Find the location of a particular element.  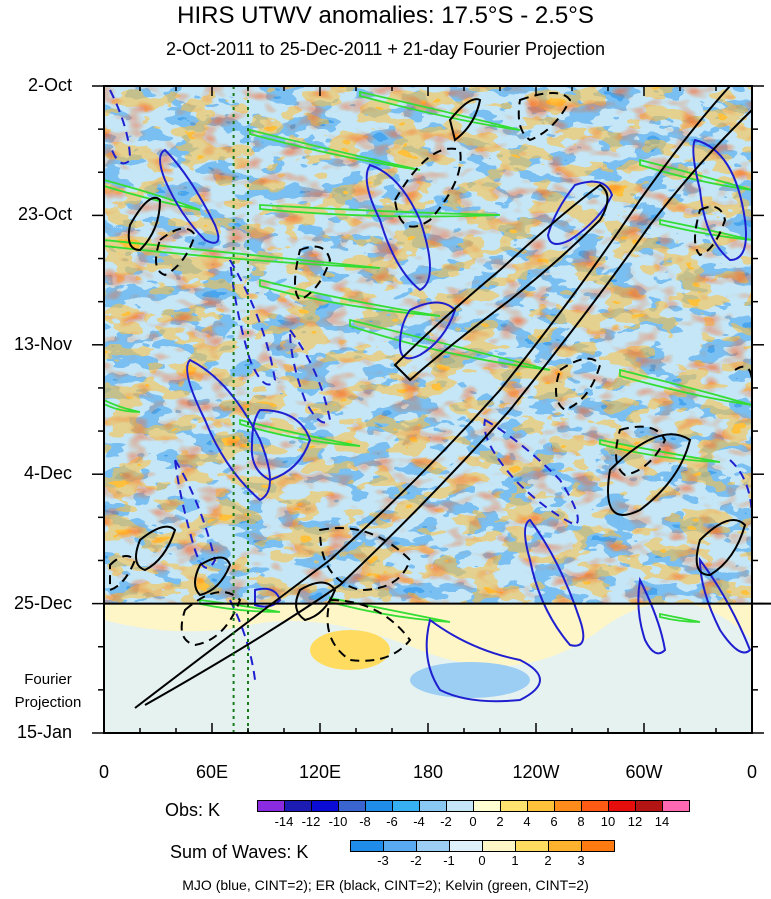

obs-colorbar-tick-label: -6 is located at coordinates (392, 821).